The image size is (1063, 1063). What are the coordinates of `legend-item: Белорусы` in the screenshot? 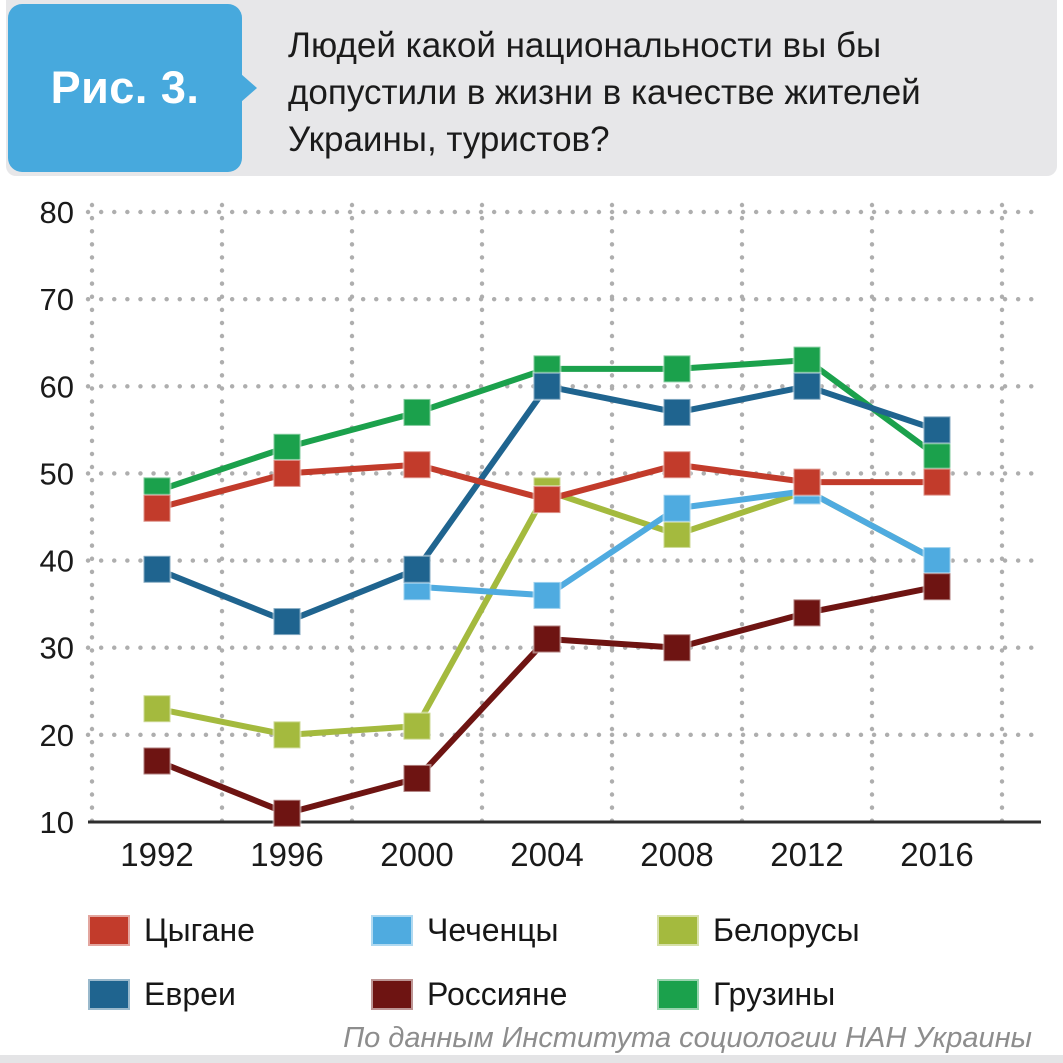 It's located at (822, 930).